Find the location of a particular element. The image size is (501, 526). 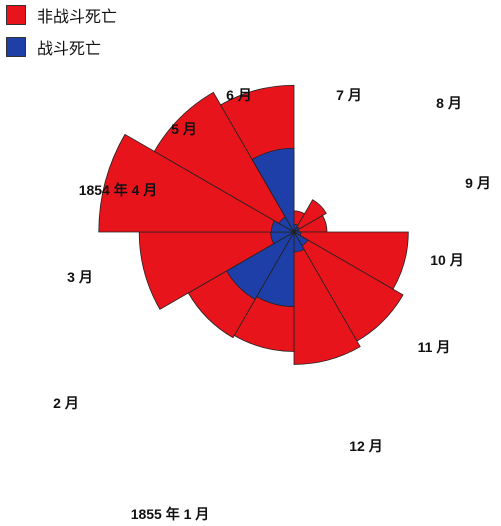

month-label-11: 2 月 is located at coordinates (66, 403).